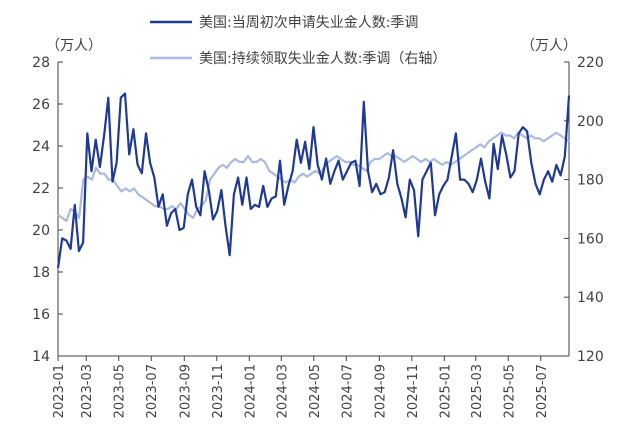 This screenshot has height=444, width=624. I want to click on right-tick-label: 120, so click(590, 357).